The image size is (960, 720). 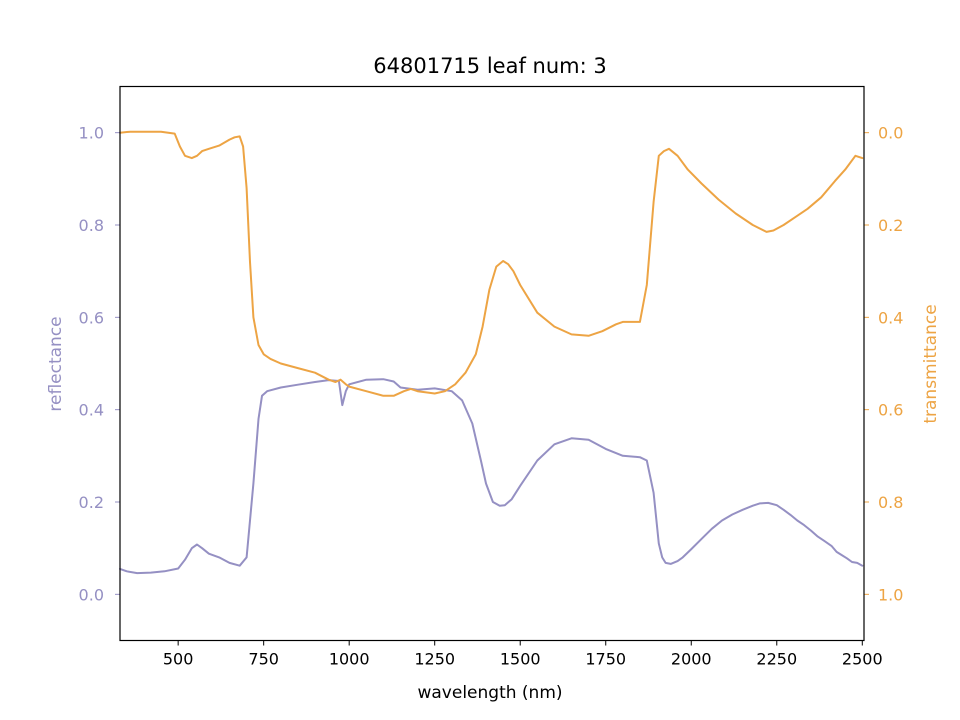 What do you see at coordinates (434, 659) in the screenshot?
I see `x-tick-label: 1250` at bounding box center [434, 659].